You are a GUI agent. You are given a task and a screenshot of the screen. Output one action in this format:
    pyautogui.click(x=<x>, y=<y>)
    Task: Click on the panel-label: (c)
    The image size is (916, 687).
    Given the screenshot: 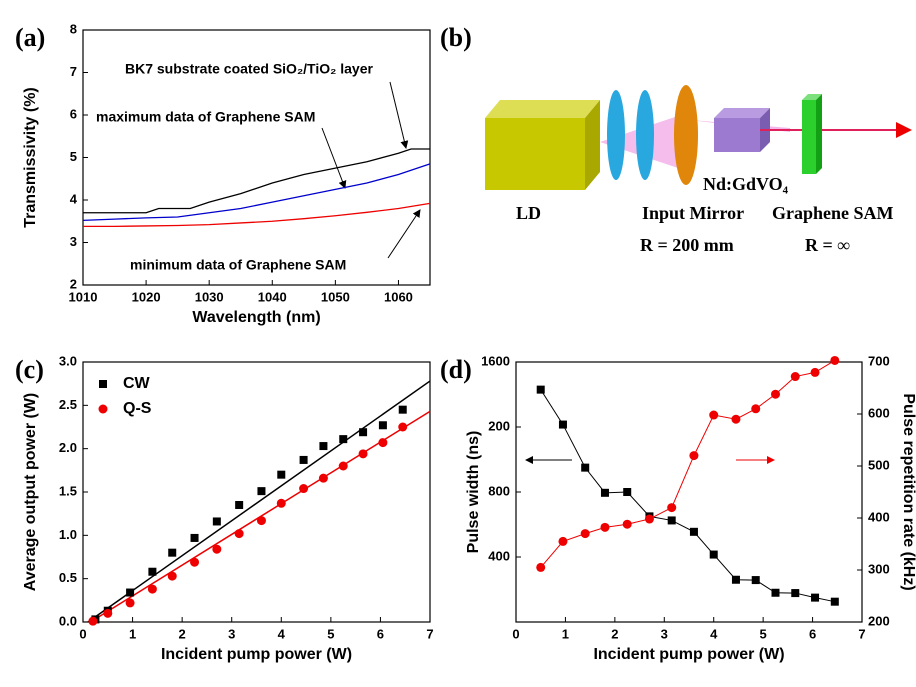 What is the action you would take?
    pyautogui.click(x=29, y=369)
    